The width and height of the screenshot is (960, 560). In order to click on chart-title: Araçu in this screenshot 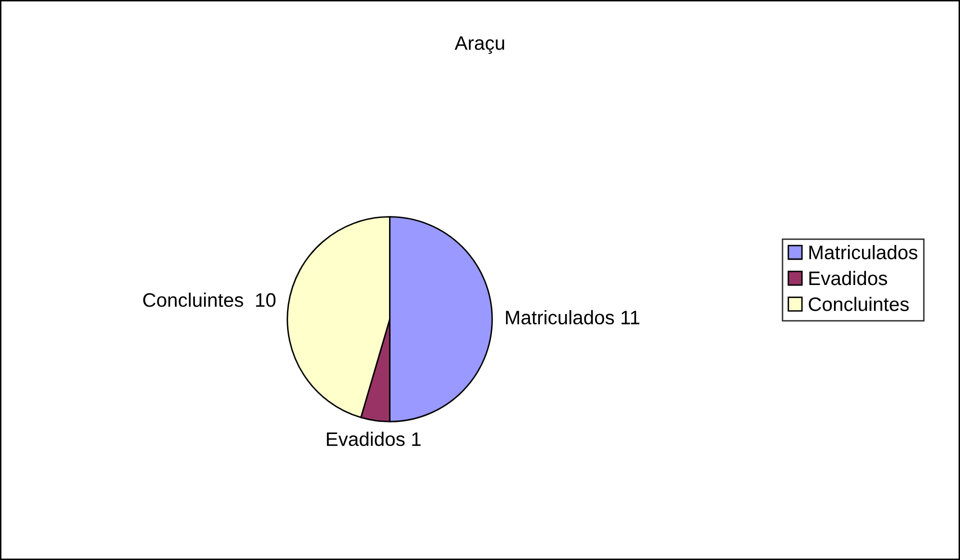, I will do `click(479, 45)`.